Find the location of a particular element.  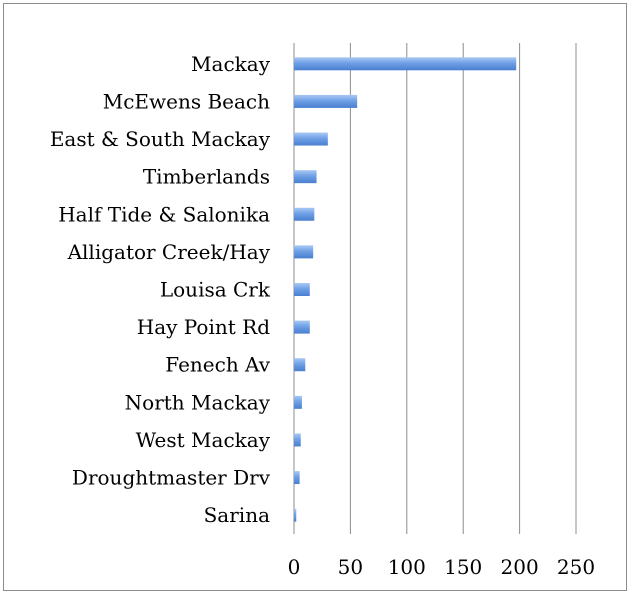

category-label: North Mackay is located at coordinates (198, 402).